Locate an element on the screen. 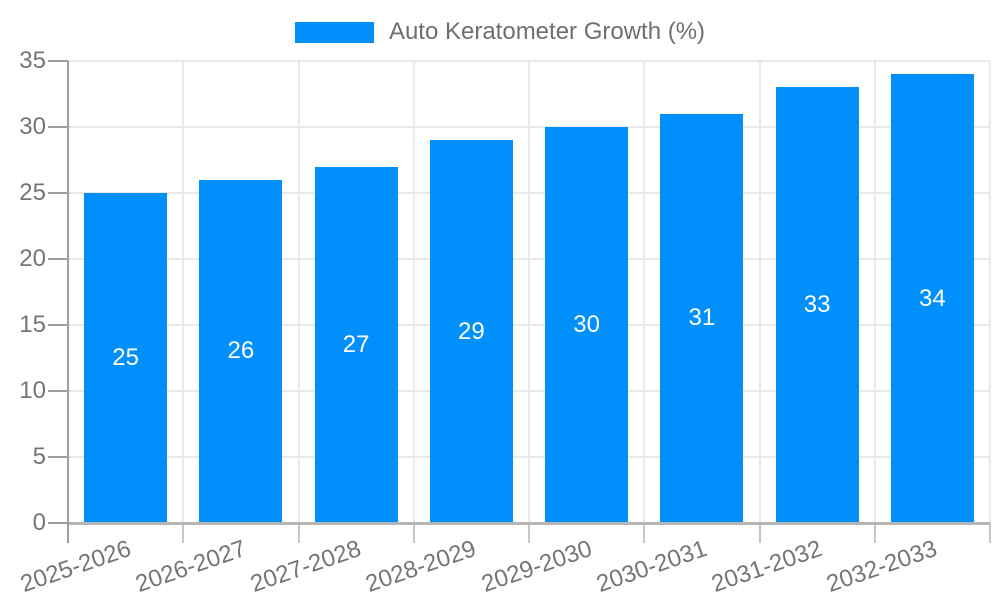 The height and width of the screenshot is (600, 1000). bar-value-label: 25 is located at coordinates (125, 357).